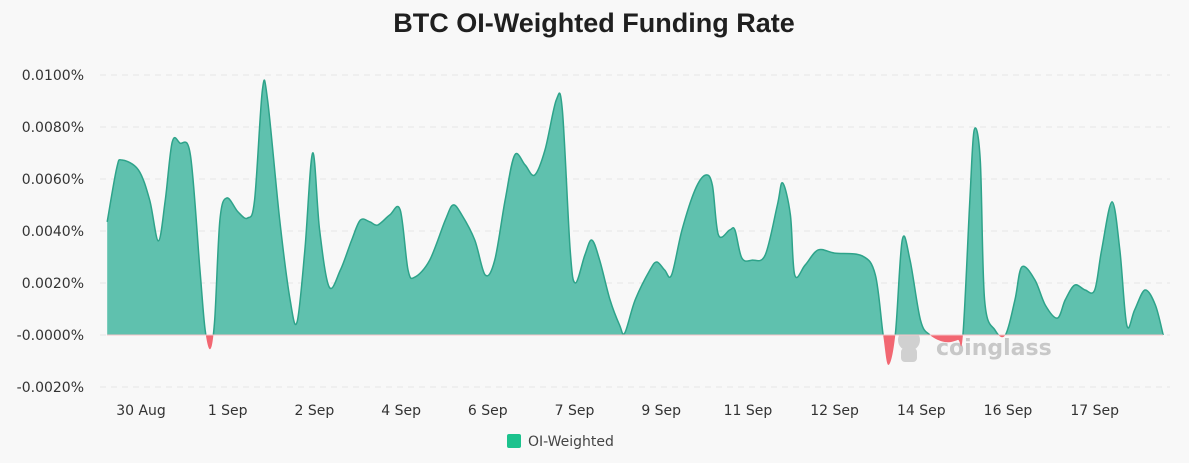 The width and height of the screenshot is (1189, 463). What do you see at coordinates (571, 442) in the screenshot?
I see `legend-label: OI-Weighted` at bounding box center [571, 442].